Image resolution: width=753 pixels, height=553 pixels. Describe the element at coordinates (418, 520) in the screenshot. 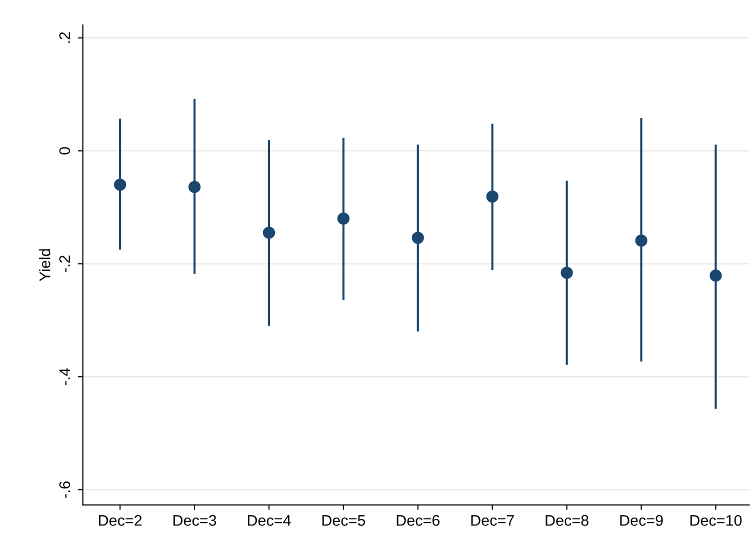

I see `x-tick-label: Dec=6` at that location.